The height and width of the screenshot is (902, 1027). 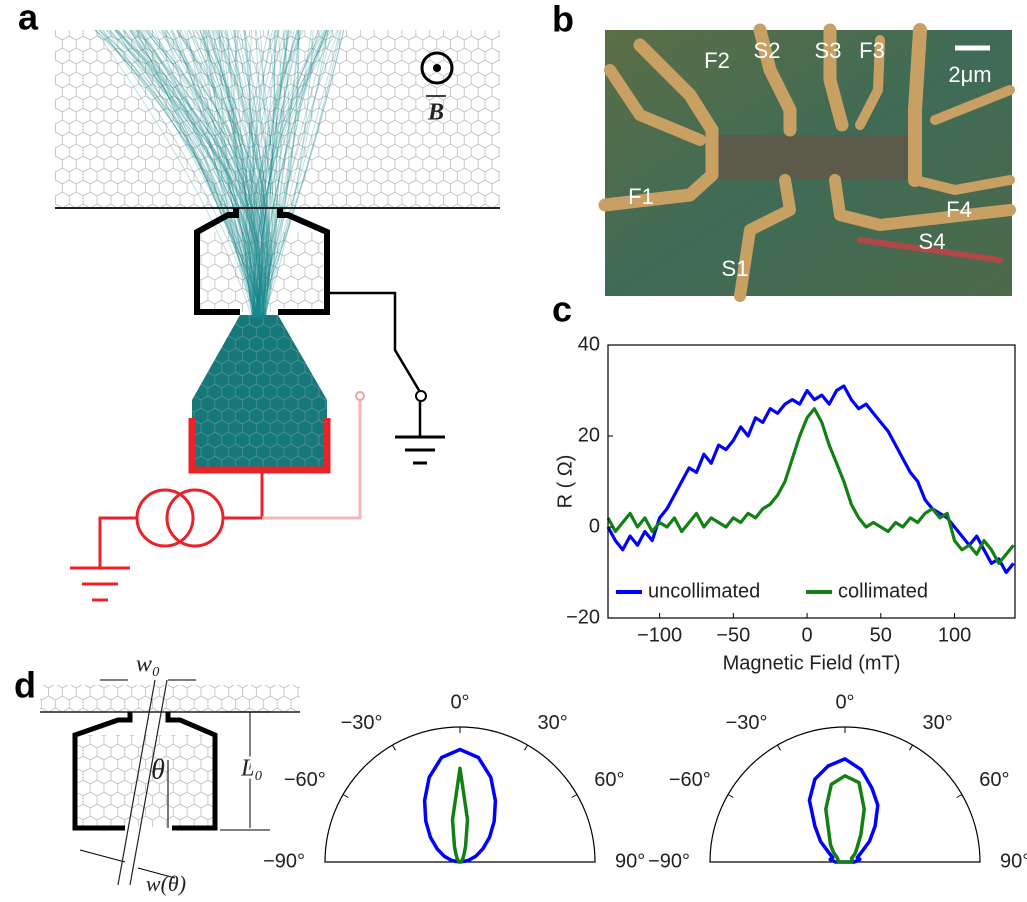 What do you see at coordinates (305, 780) in the screenshot?
I see `theta-tick-label: −60°` at bounding box center [305, 780].